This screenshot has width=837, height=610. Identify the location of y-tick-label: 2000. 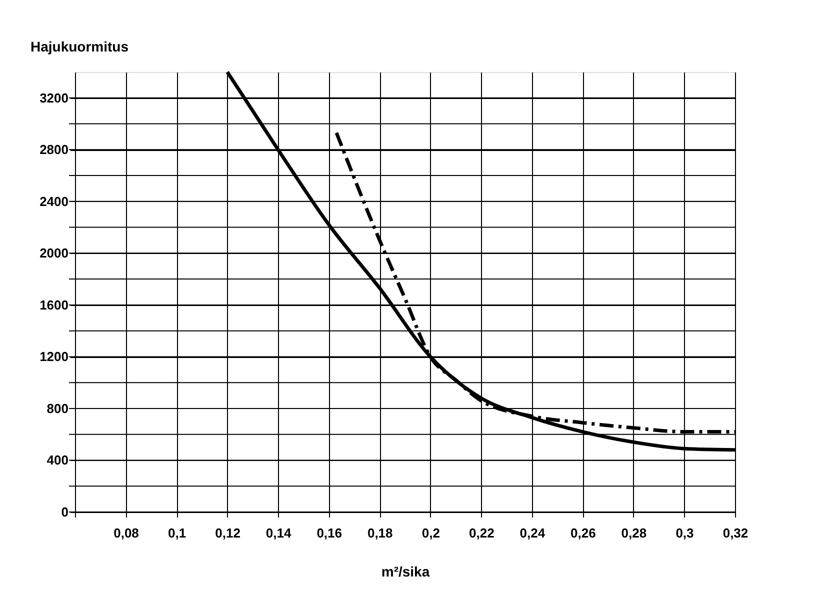
(54, 253).